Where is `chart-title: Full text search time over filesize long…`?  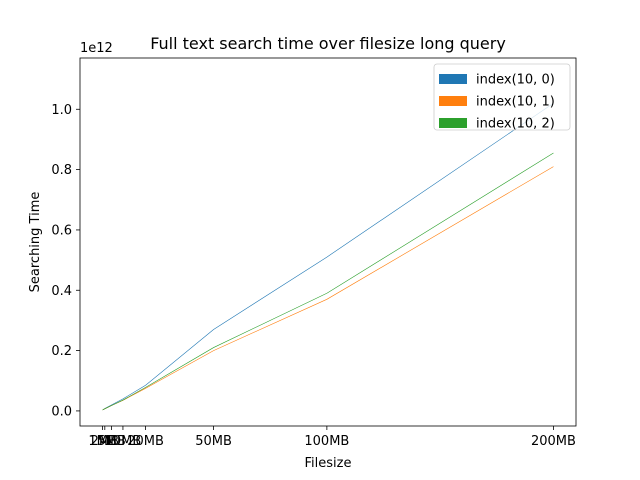
chart-title: Full text search time over filesize long… is located at coordinates (328, 43).